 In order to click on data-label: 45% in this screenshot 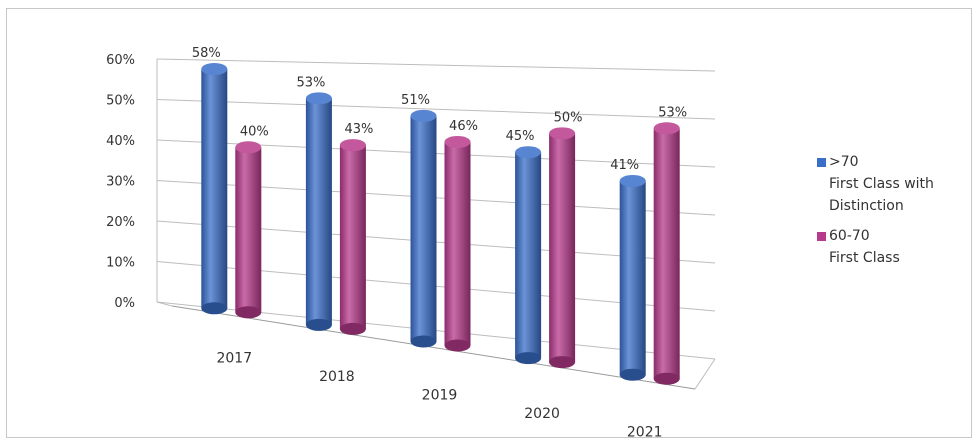, I will do `click(520, 136)`.